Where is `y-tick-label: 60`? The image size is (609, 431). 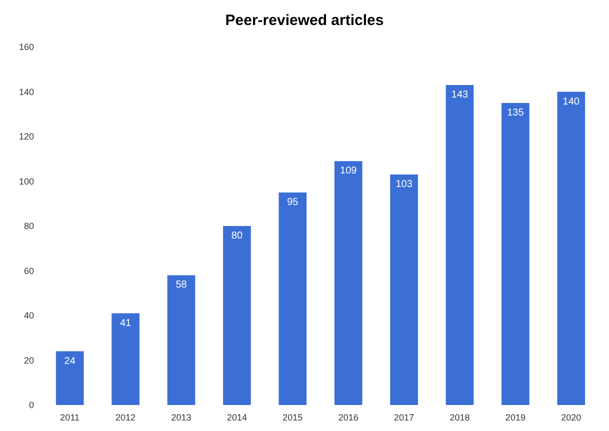
y-tick-label: 60 is located at coordinates (29, 271).